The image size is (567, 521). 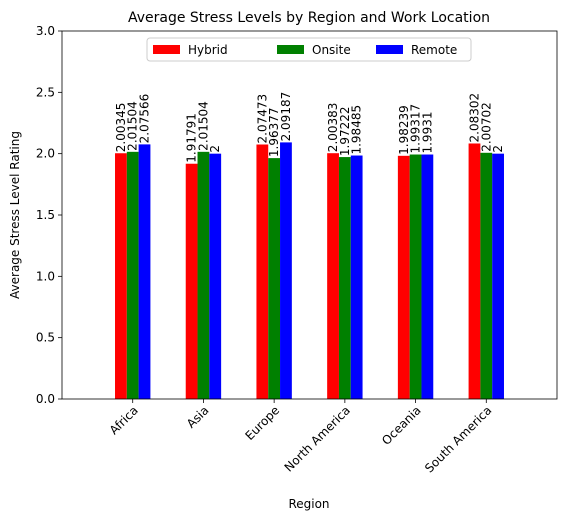 What do you see at coordinates (317, 438) in the screenshot?
I see `x-tick-label-3: North America` at bounding box center [317, 438].